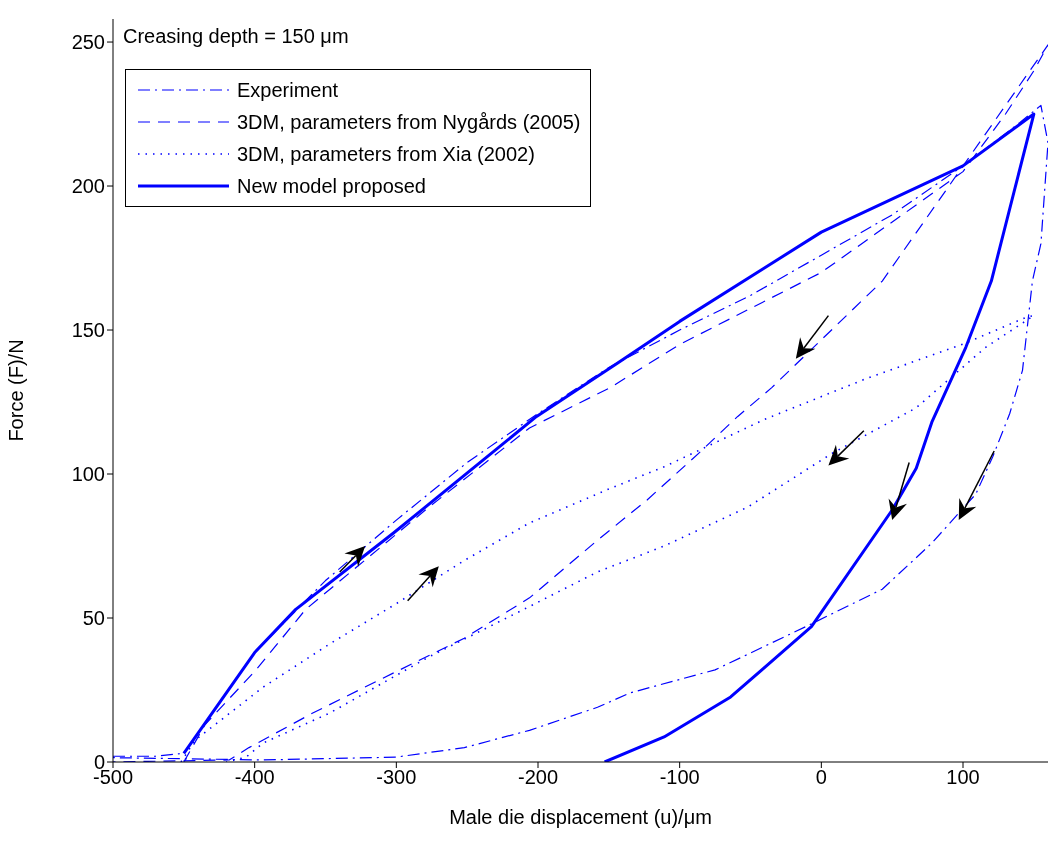  Describe the element at coordinates (88, 474) in the screenshot. I see `y-tick-label: 100` at that location.